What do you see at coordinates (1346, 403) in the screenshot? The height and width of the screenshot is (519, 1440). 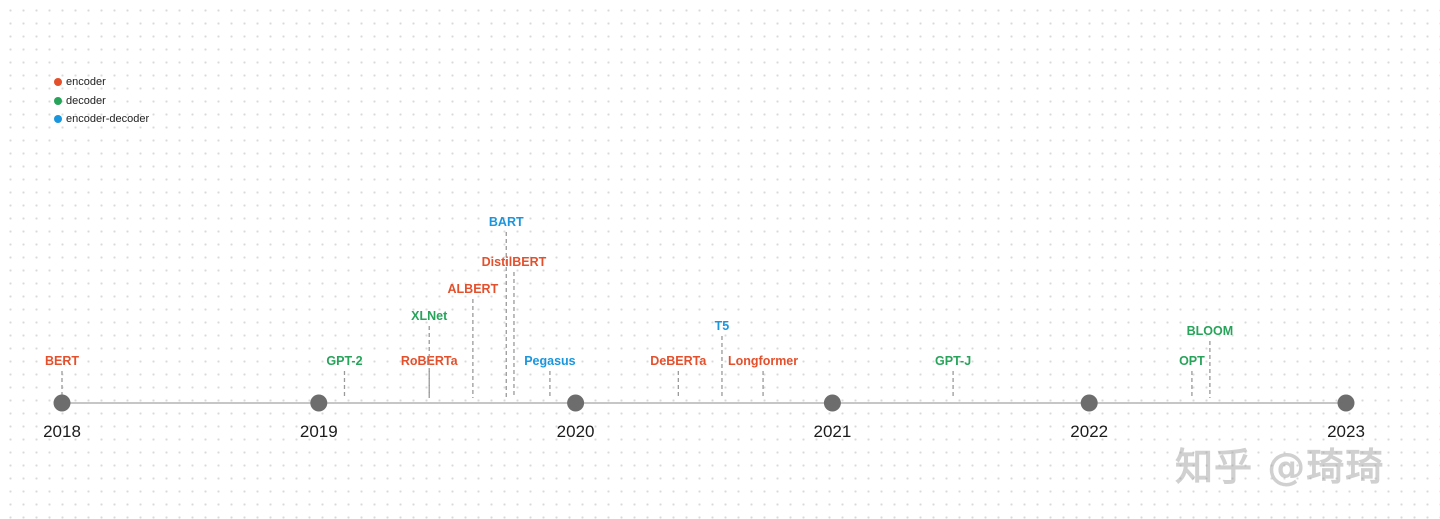 I see `year-marker-2023` at bounding box center [1346, 403].